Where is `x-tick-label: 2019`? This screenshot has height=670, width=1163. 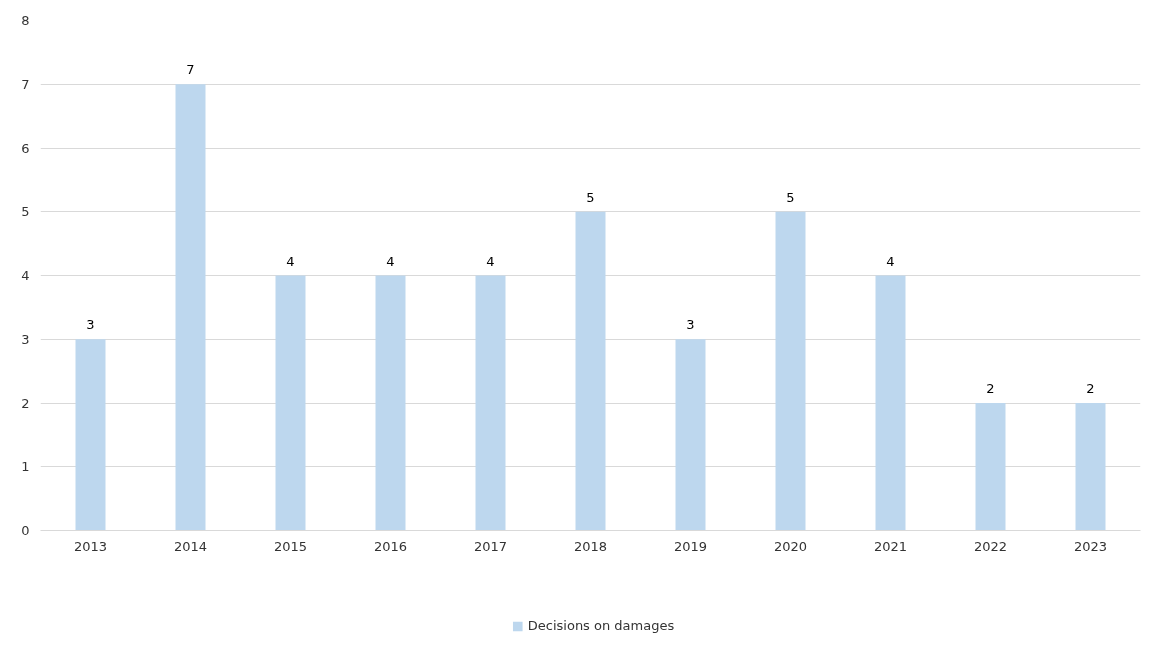 x-tick-label: 2019 is located at coordinates (690, 546).